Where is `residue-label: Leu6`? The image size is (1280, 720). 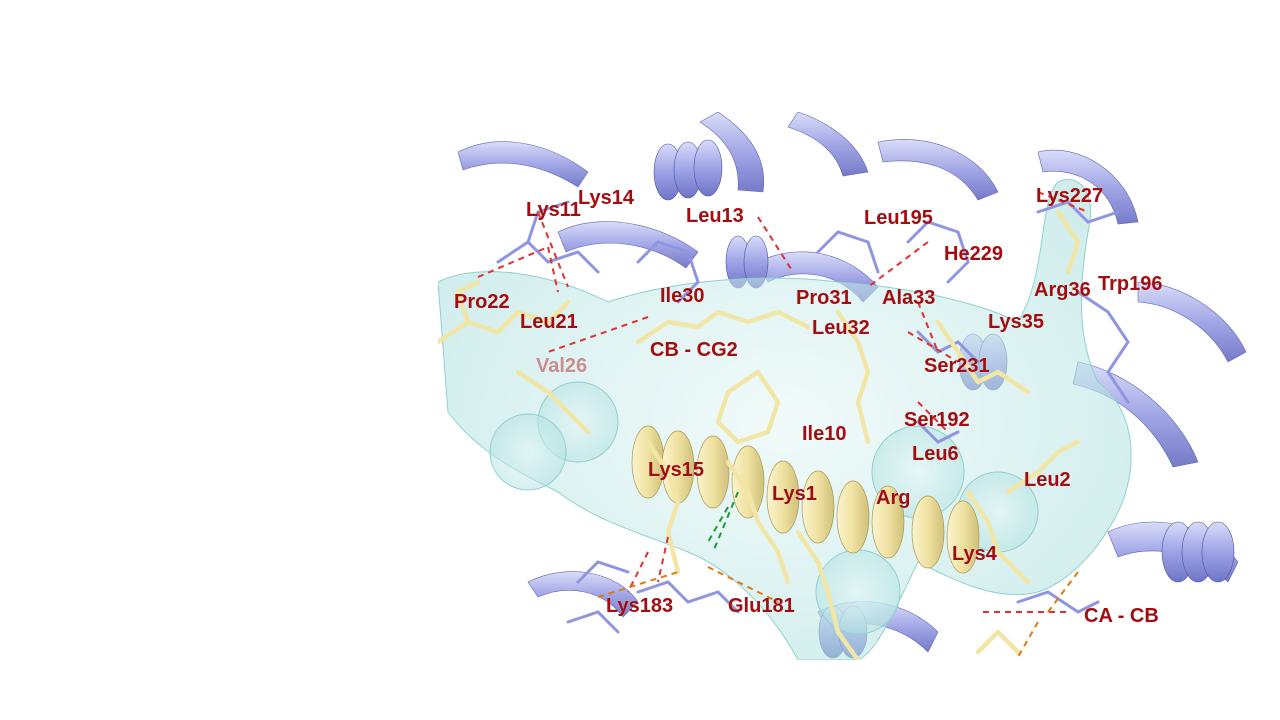
residue-label: Leu6 is located at coordinates (935, 454).